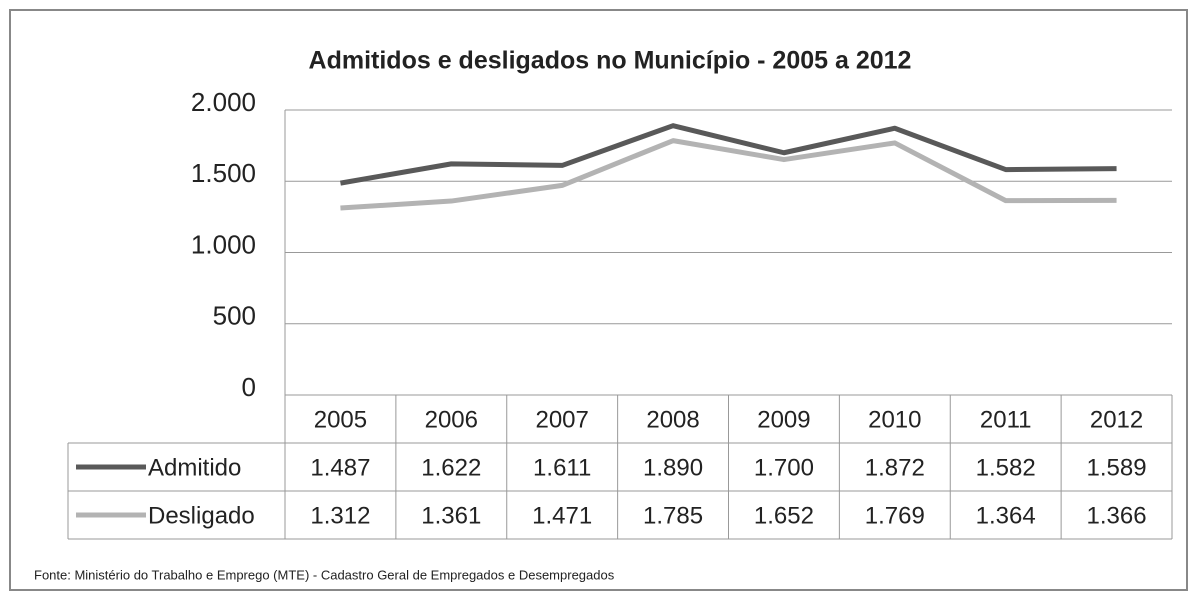 The height and width of the screenshot is (598, 1197). What do you see at coordinates (340, 515) in the screenshot?
I see `table-value: 1.312` at bounding box center [340, 515].